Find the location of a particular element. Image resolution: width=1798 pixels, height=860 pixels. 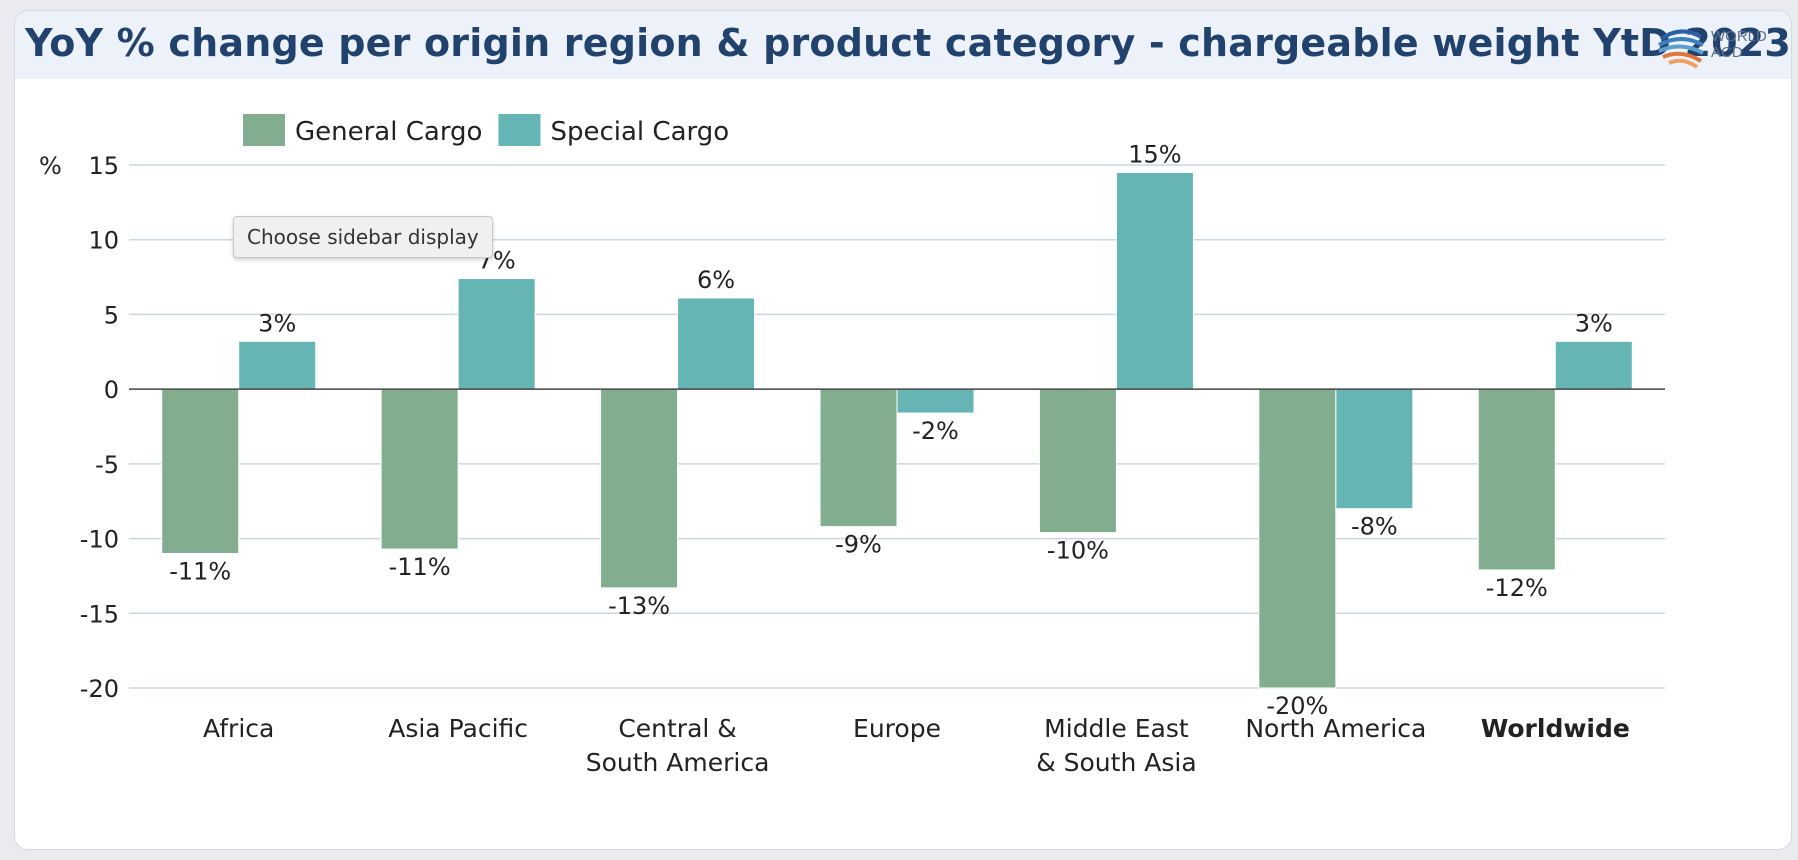

world-acd-logo: WORLD ACD is located at coordinates (1720, 48).